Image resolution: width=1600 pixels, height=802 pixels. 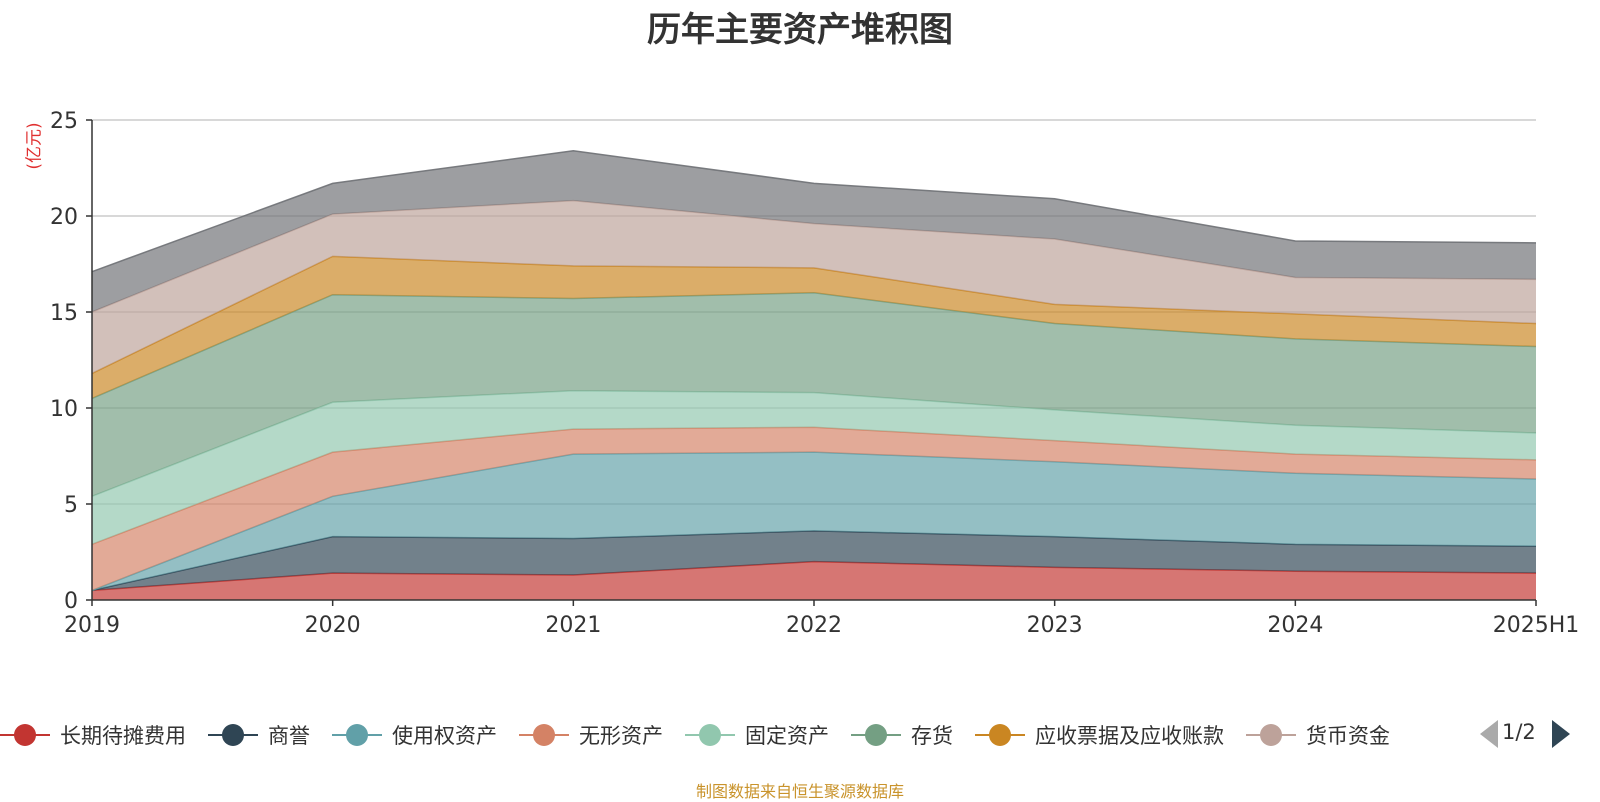 I want to click on legend-item: 货币资金, so click(x=1318, y=735).